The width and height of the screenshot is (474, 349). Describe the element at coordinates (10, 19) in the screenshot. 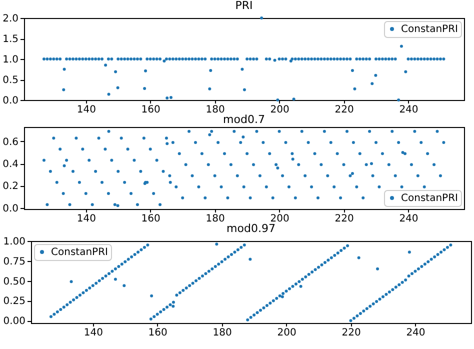

I see `y-tick-label: 2.0` at that location.